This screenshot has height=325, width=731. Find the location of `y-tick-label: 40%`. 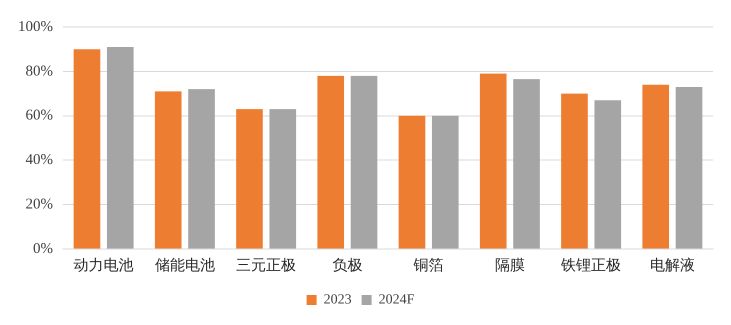

y-tick-label: 40% is located at coordinates (39, 160).